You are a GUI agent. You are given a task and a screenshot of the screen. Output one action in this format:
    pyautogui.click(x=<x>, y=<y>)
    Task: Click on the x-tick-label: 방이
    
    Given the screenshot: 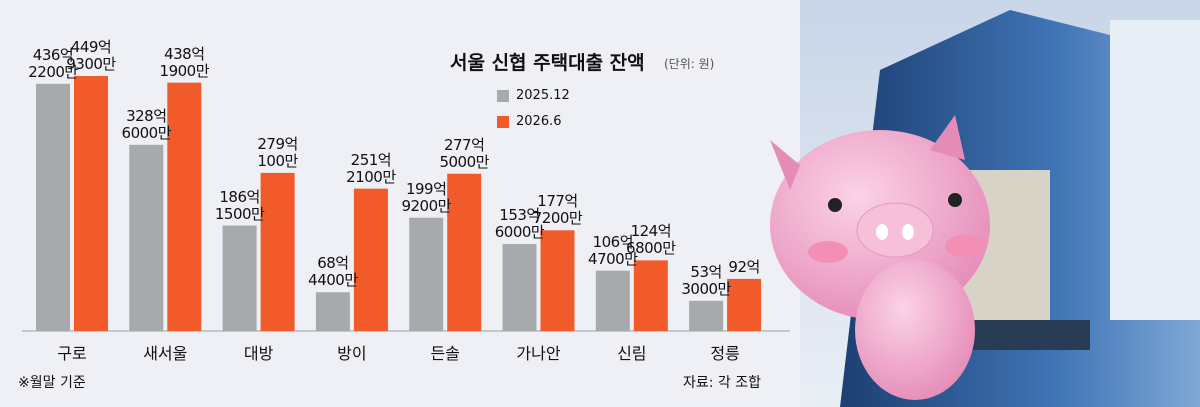 What is the action you would take?
    pyautogui.click(x=352, y=353)
    